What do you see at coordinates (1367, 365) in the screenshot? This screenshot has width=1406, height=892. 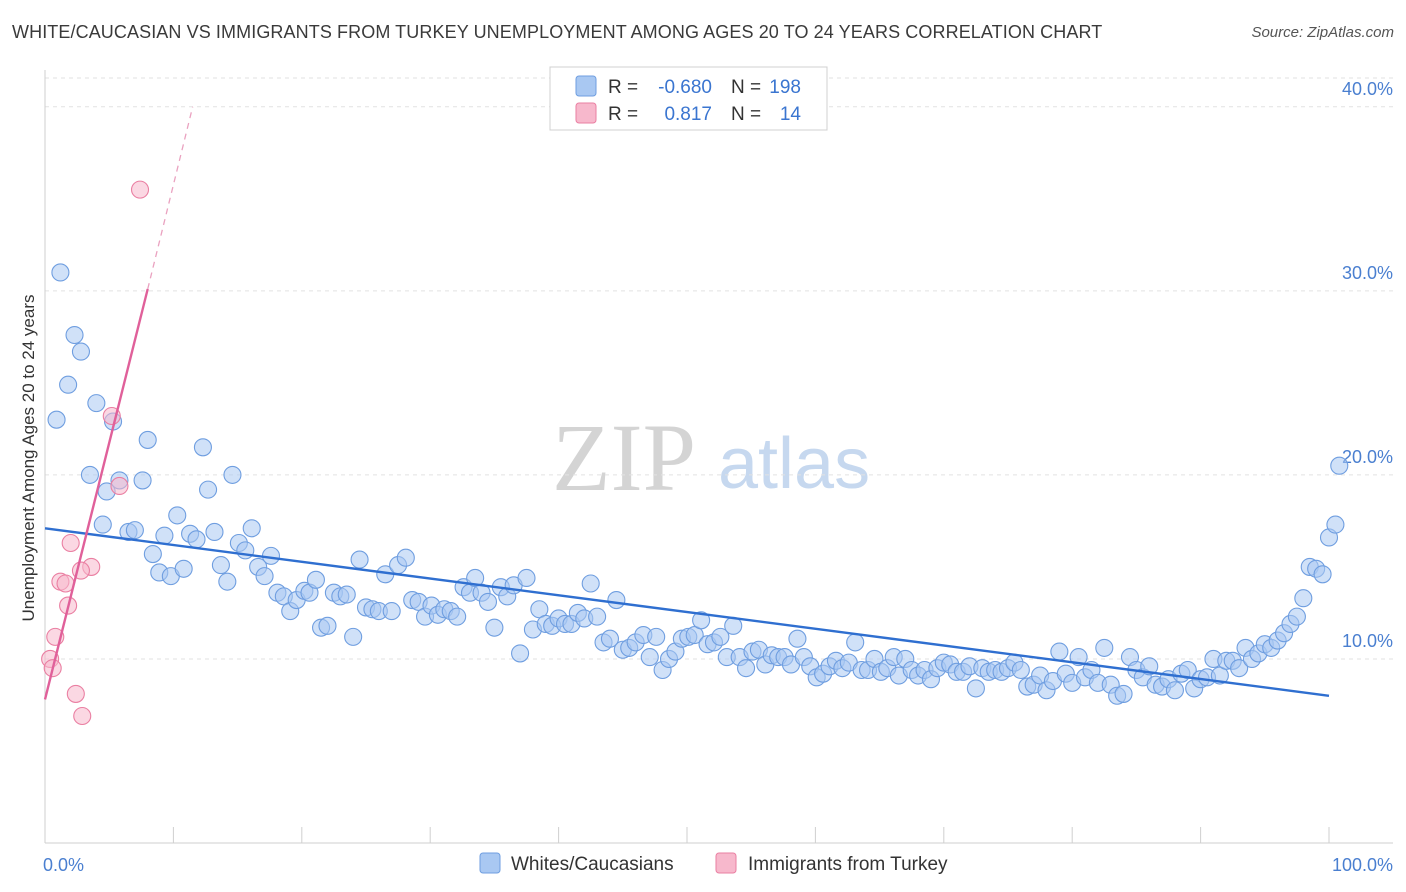 I see `y-tick-labels: 10.0% 20.0% 30.0% 40.0%` at bounding box center [1367, 365].